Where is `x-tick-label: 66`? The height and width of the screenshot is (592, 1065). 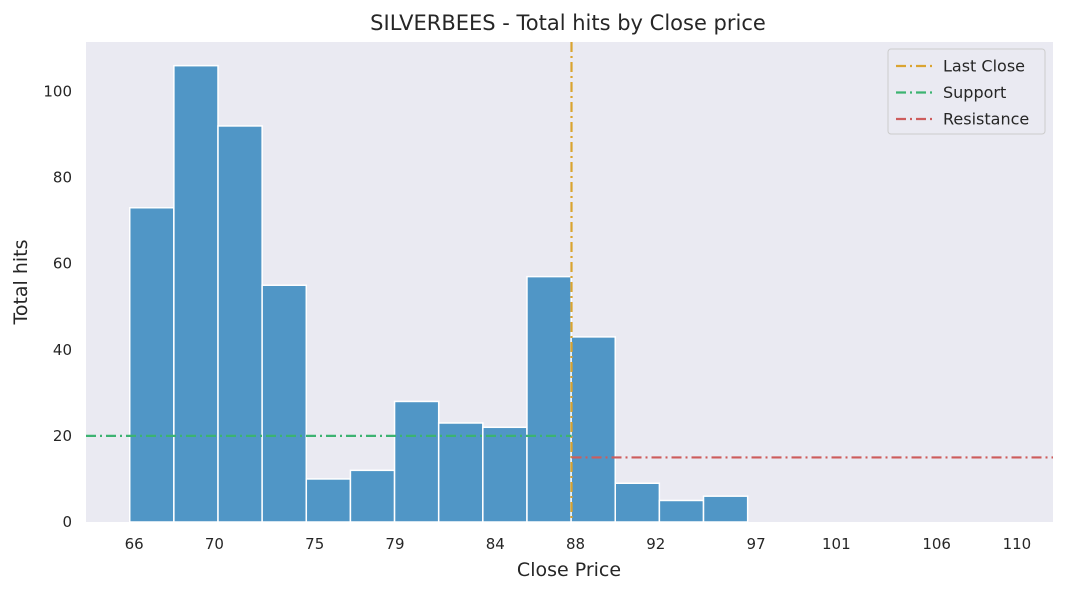 x-tick-label: 66 is located at coordinates (134, 544).